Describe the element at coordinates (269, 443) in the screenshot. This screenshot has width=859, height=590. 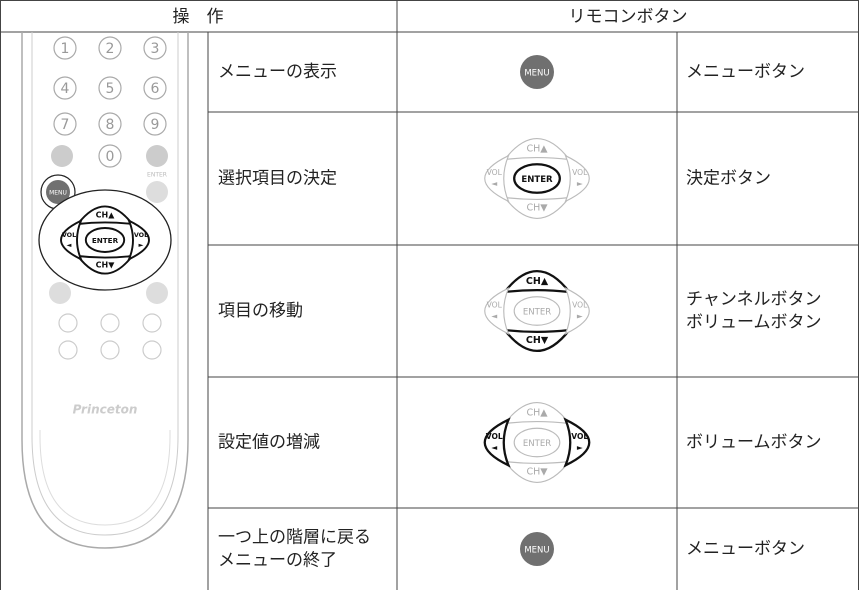
I see `operation-text: 設定値の増減` at that location.